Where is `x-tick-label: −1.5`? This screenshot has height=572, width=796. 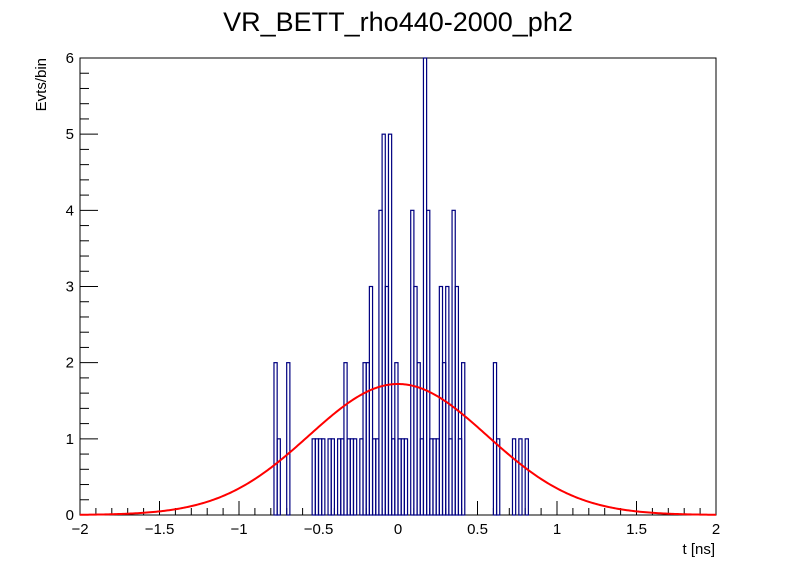
x-tick-label: −1.5 is located at coordinates (160, 529).